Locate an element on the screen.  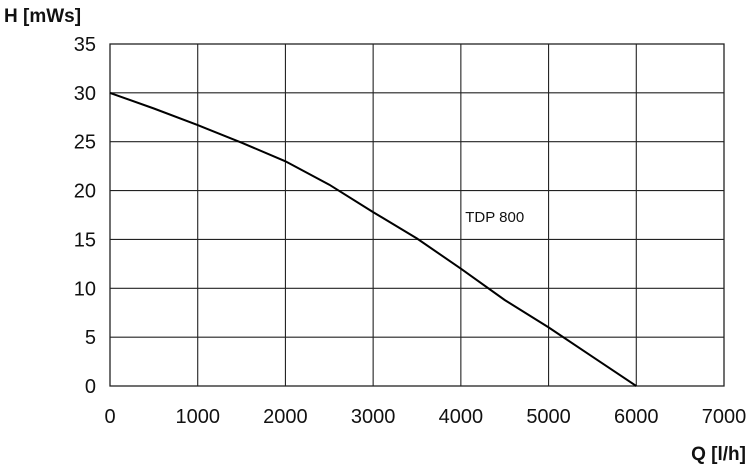
x-tick-label: 7000 is located at coordinates (724, 417).